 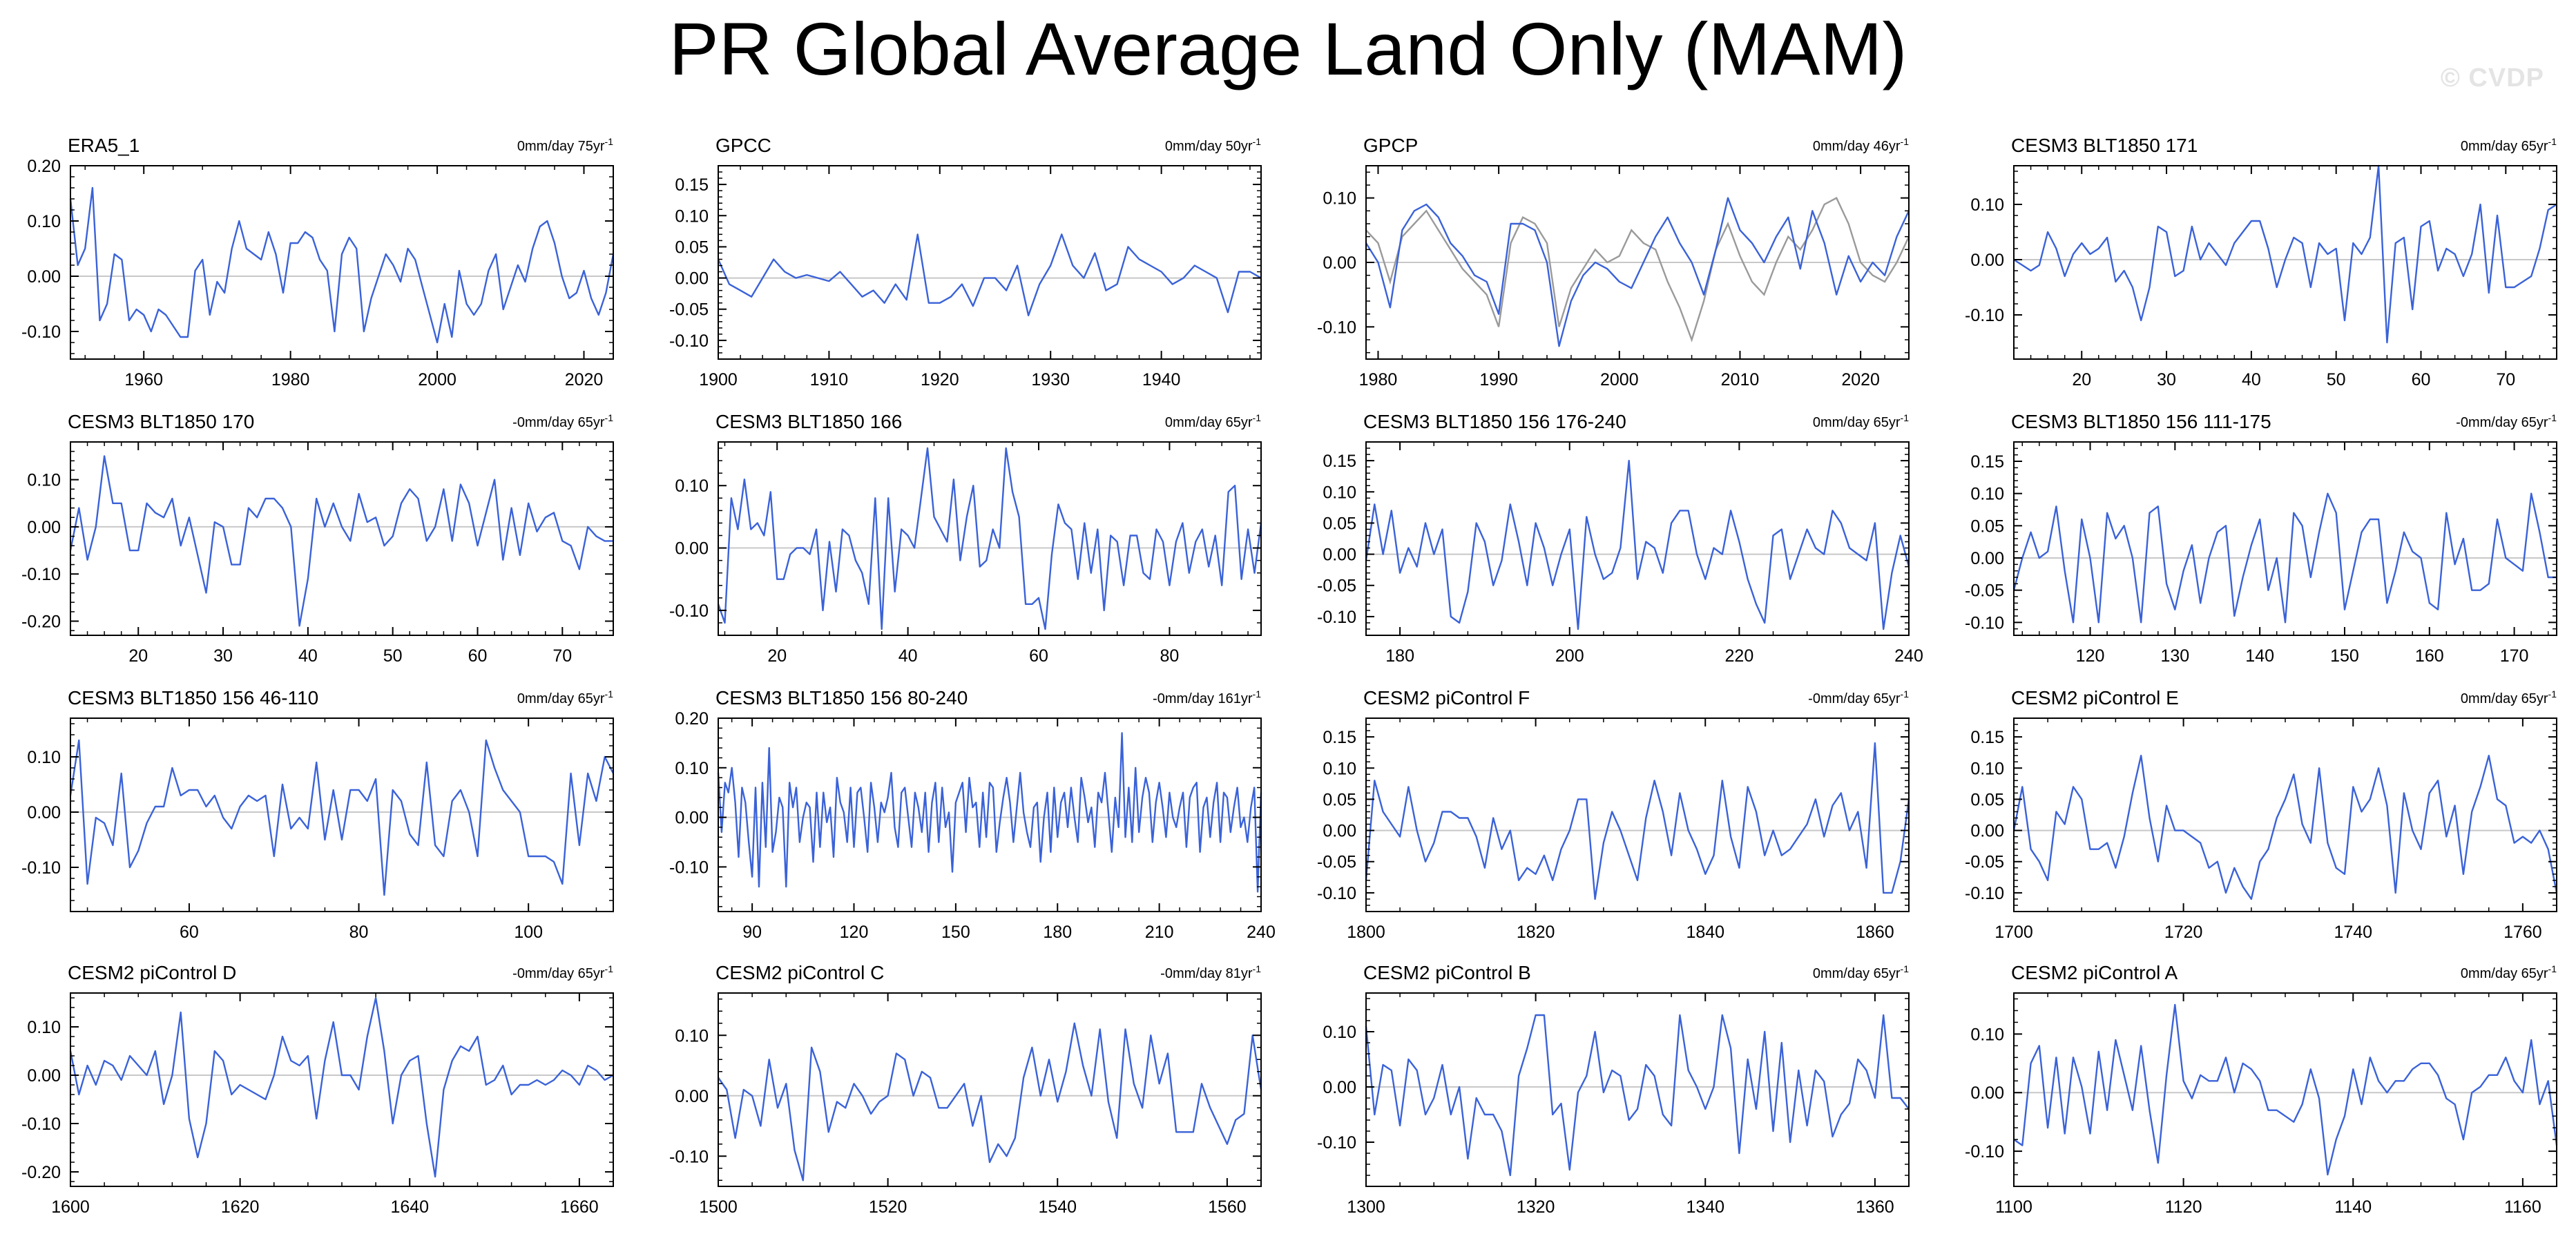 What do you see at coordinates (829, 379) in the screenshot?
I see `x-tick-label: 1910` at bounding box center [829, 379].